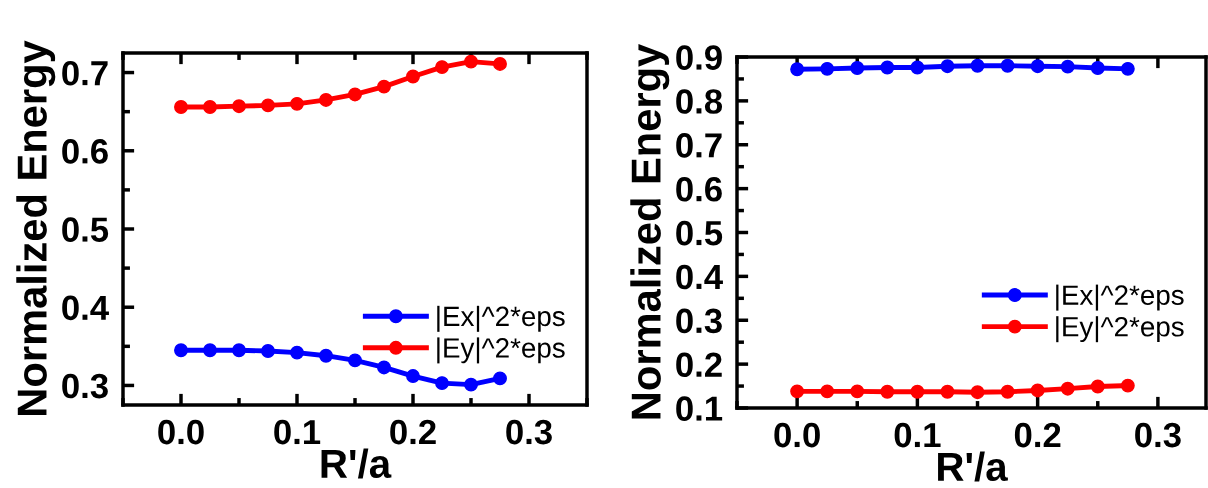 Image resolution: width=1208 pixels, height=488 pixels. I want to click on y-tick-label: 0.9, so click(699, 57).